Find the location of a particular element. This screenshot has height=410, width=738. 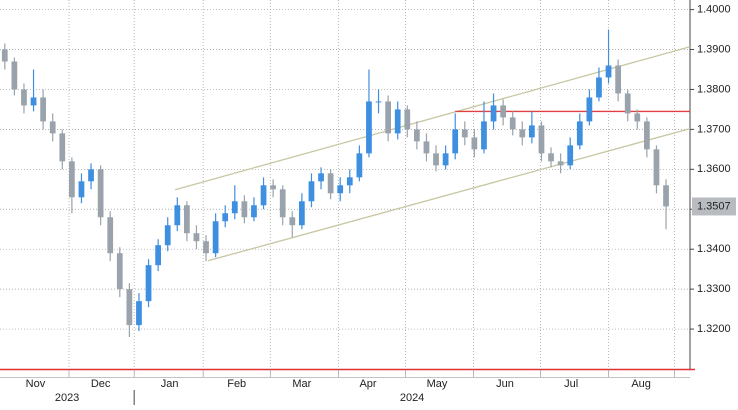

last-price-box is located at coordinates (714, 206).